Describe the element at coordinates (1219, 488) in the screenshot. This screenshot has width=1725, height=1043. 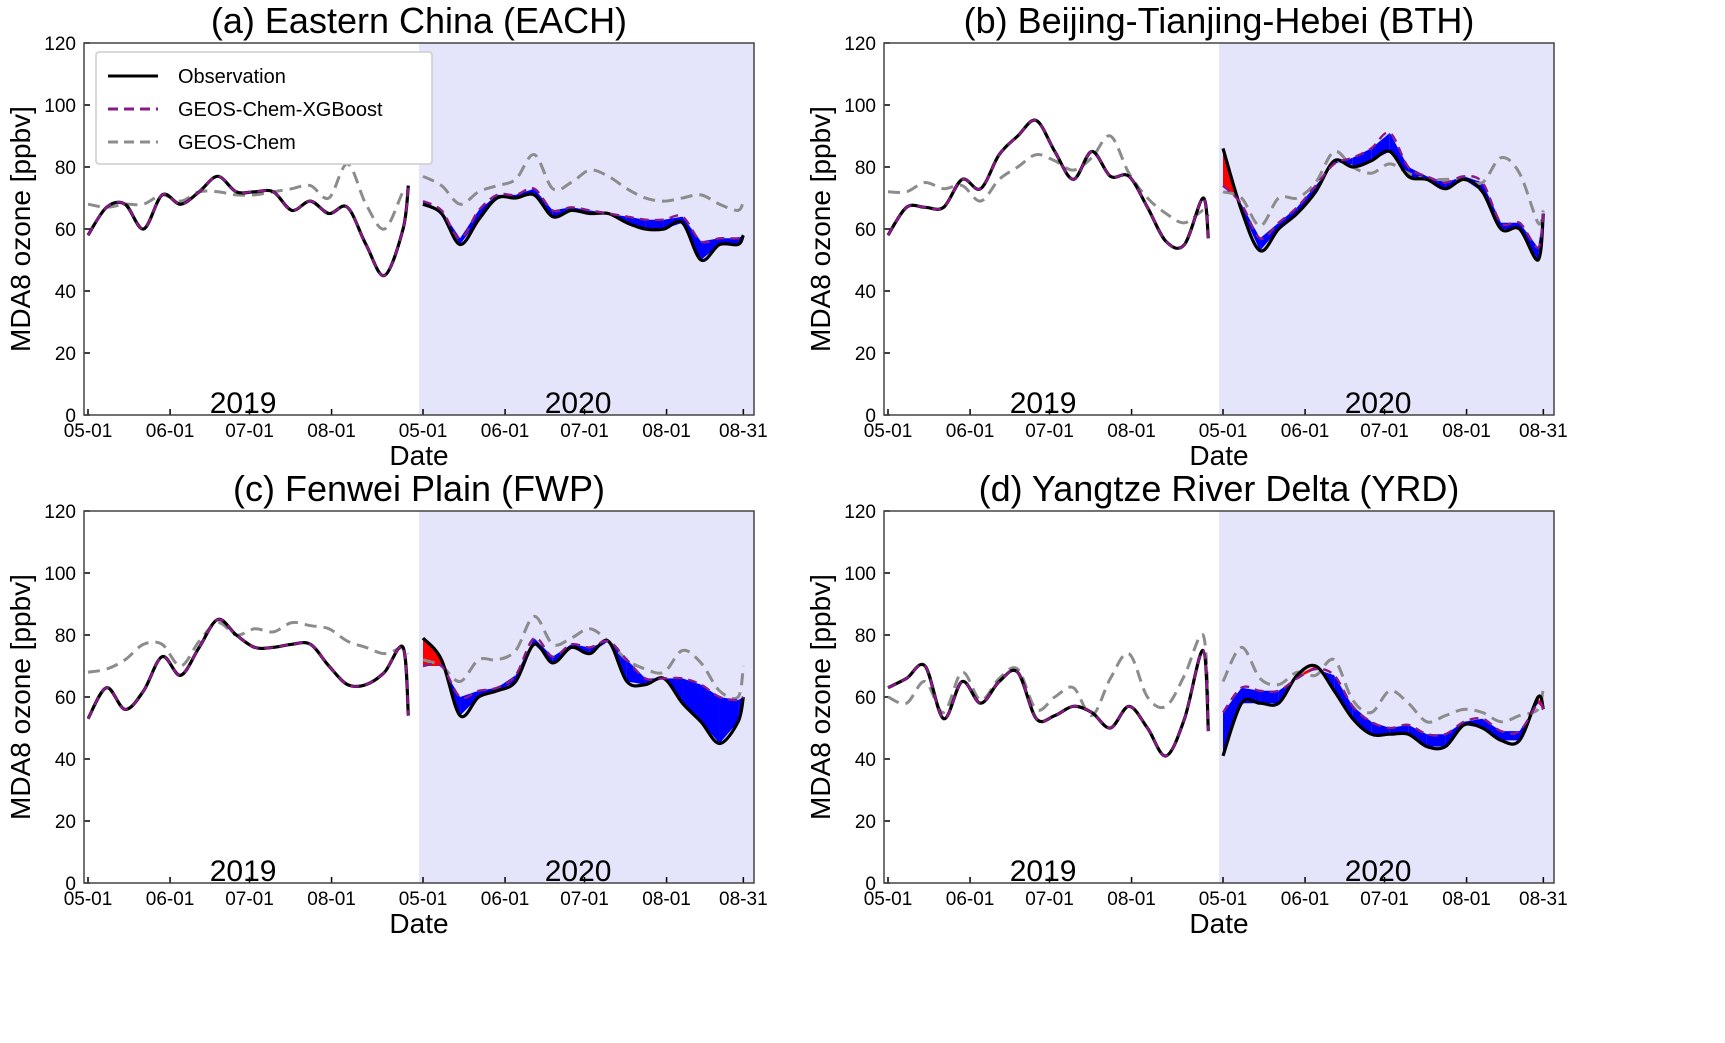
I see `panel-title: (d) Yangtze River Delta (YRD)` at that location.